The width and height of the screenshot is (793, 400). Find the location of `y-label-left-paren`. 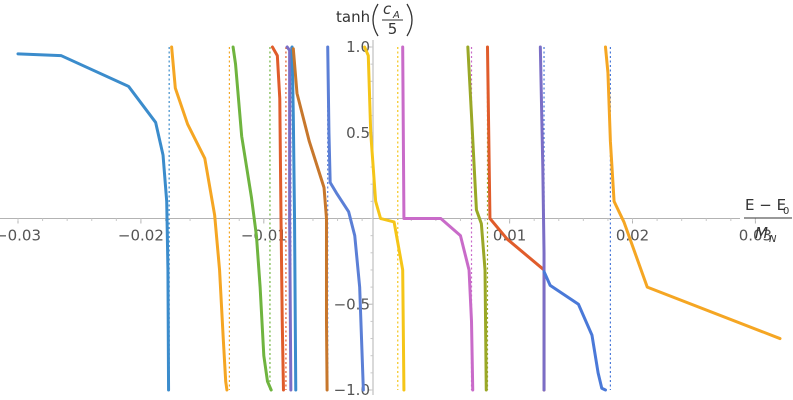

y-label-left-paren is located at coordinates (375, 20).